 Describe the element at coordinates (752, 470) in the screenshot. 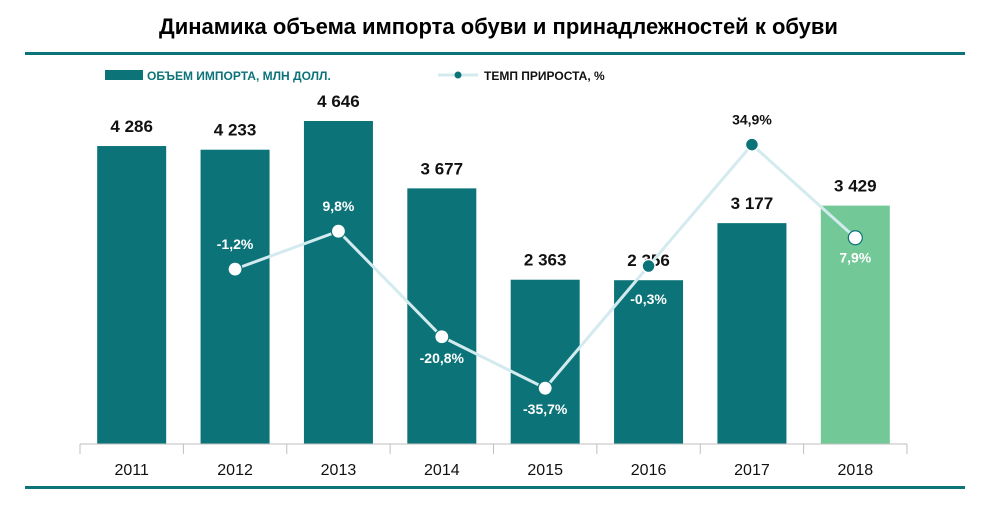

I see `x-tick-label-2017: 2017` at that location.